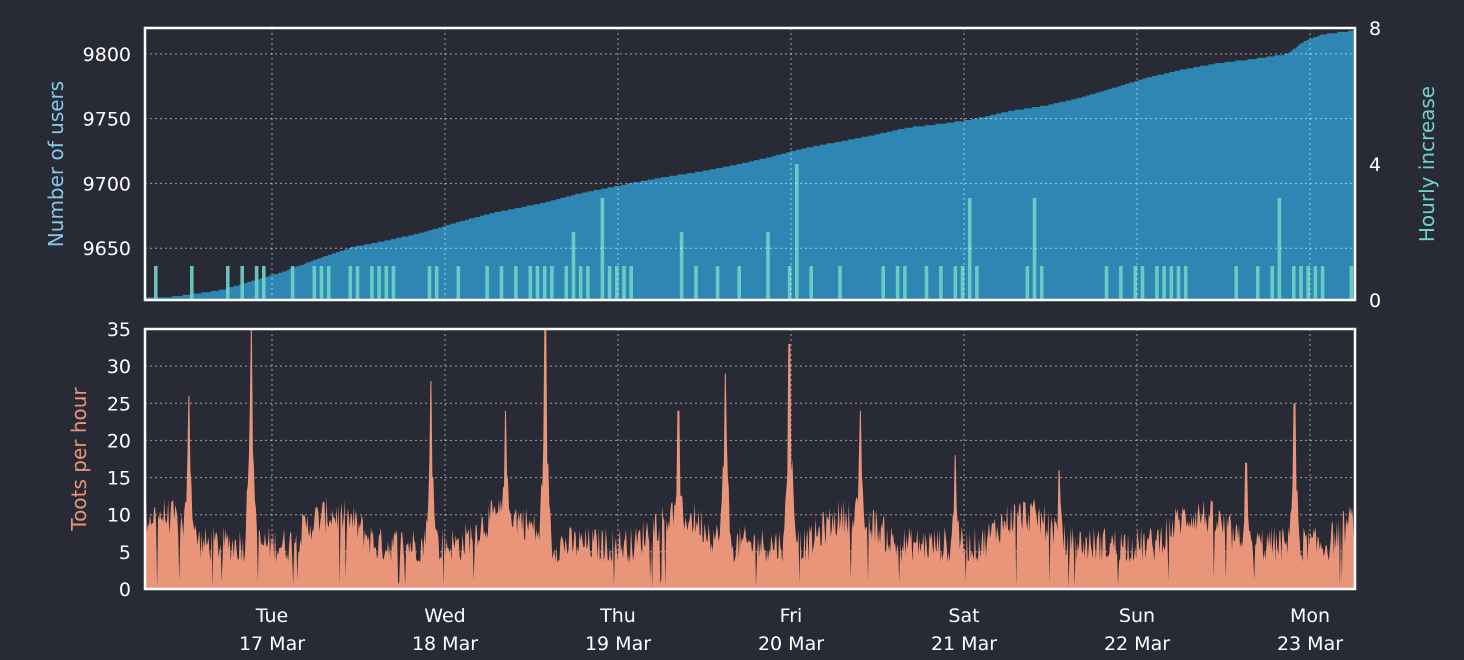 The width and height of the screenshot is (1464, 660). I want to click on toots-tick-label: 5, so click(125, 553).